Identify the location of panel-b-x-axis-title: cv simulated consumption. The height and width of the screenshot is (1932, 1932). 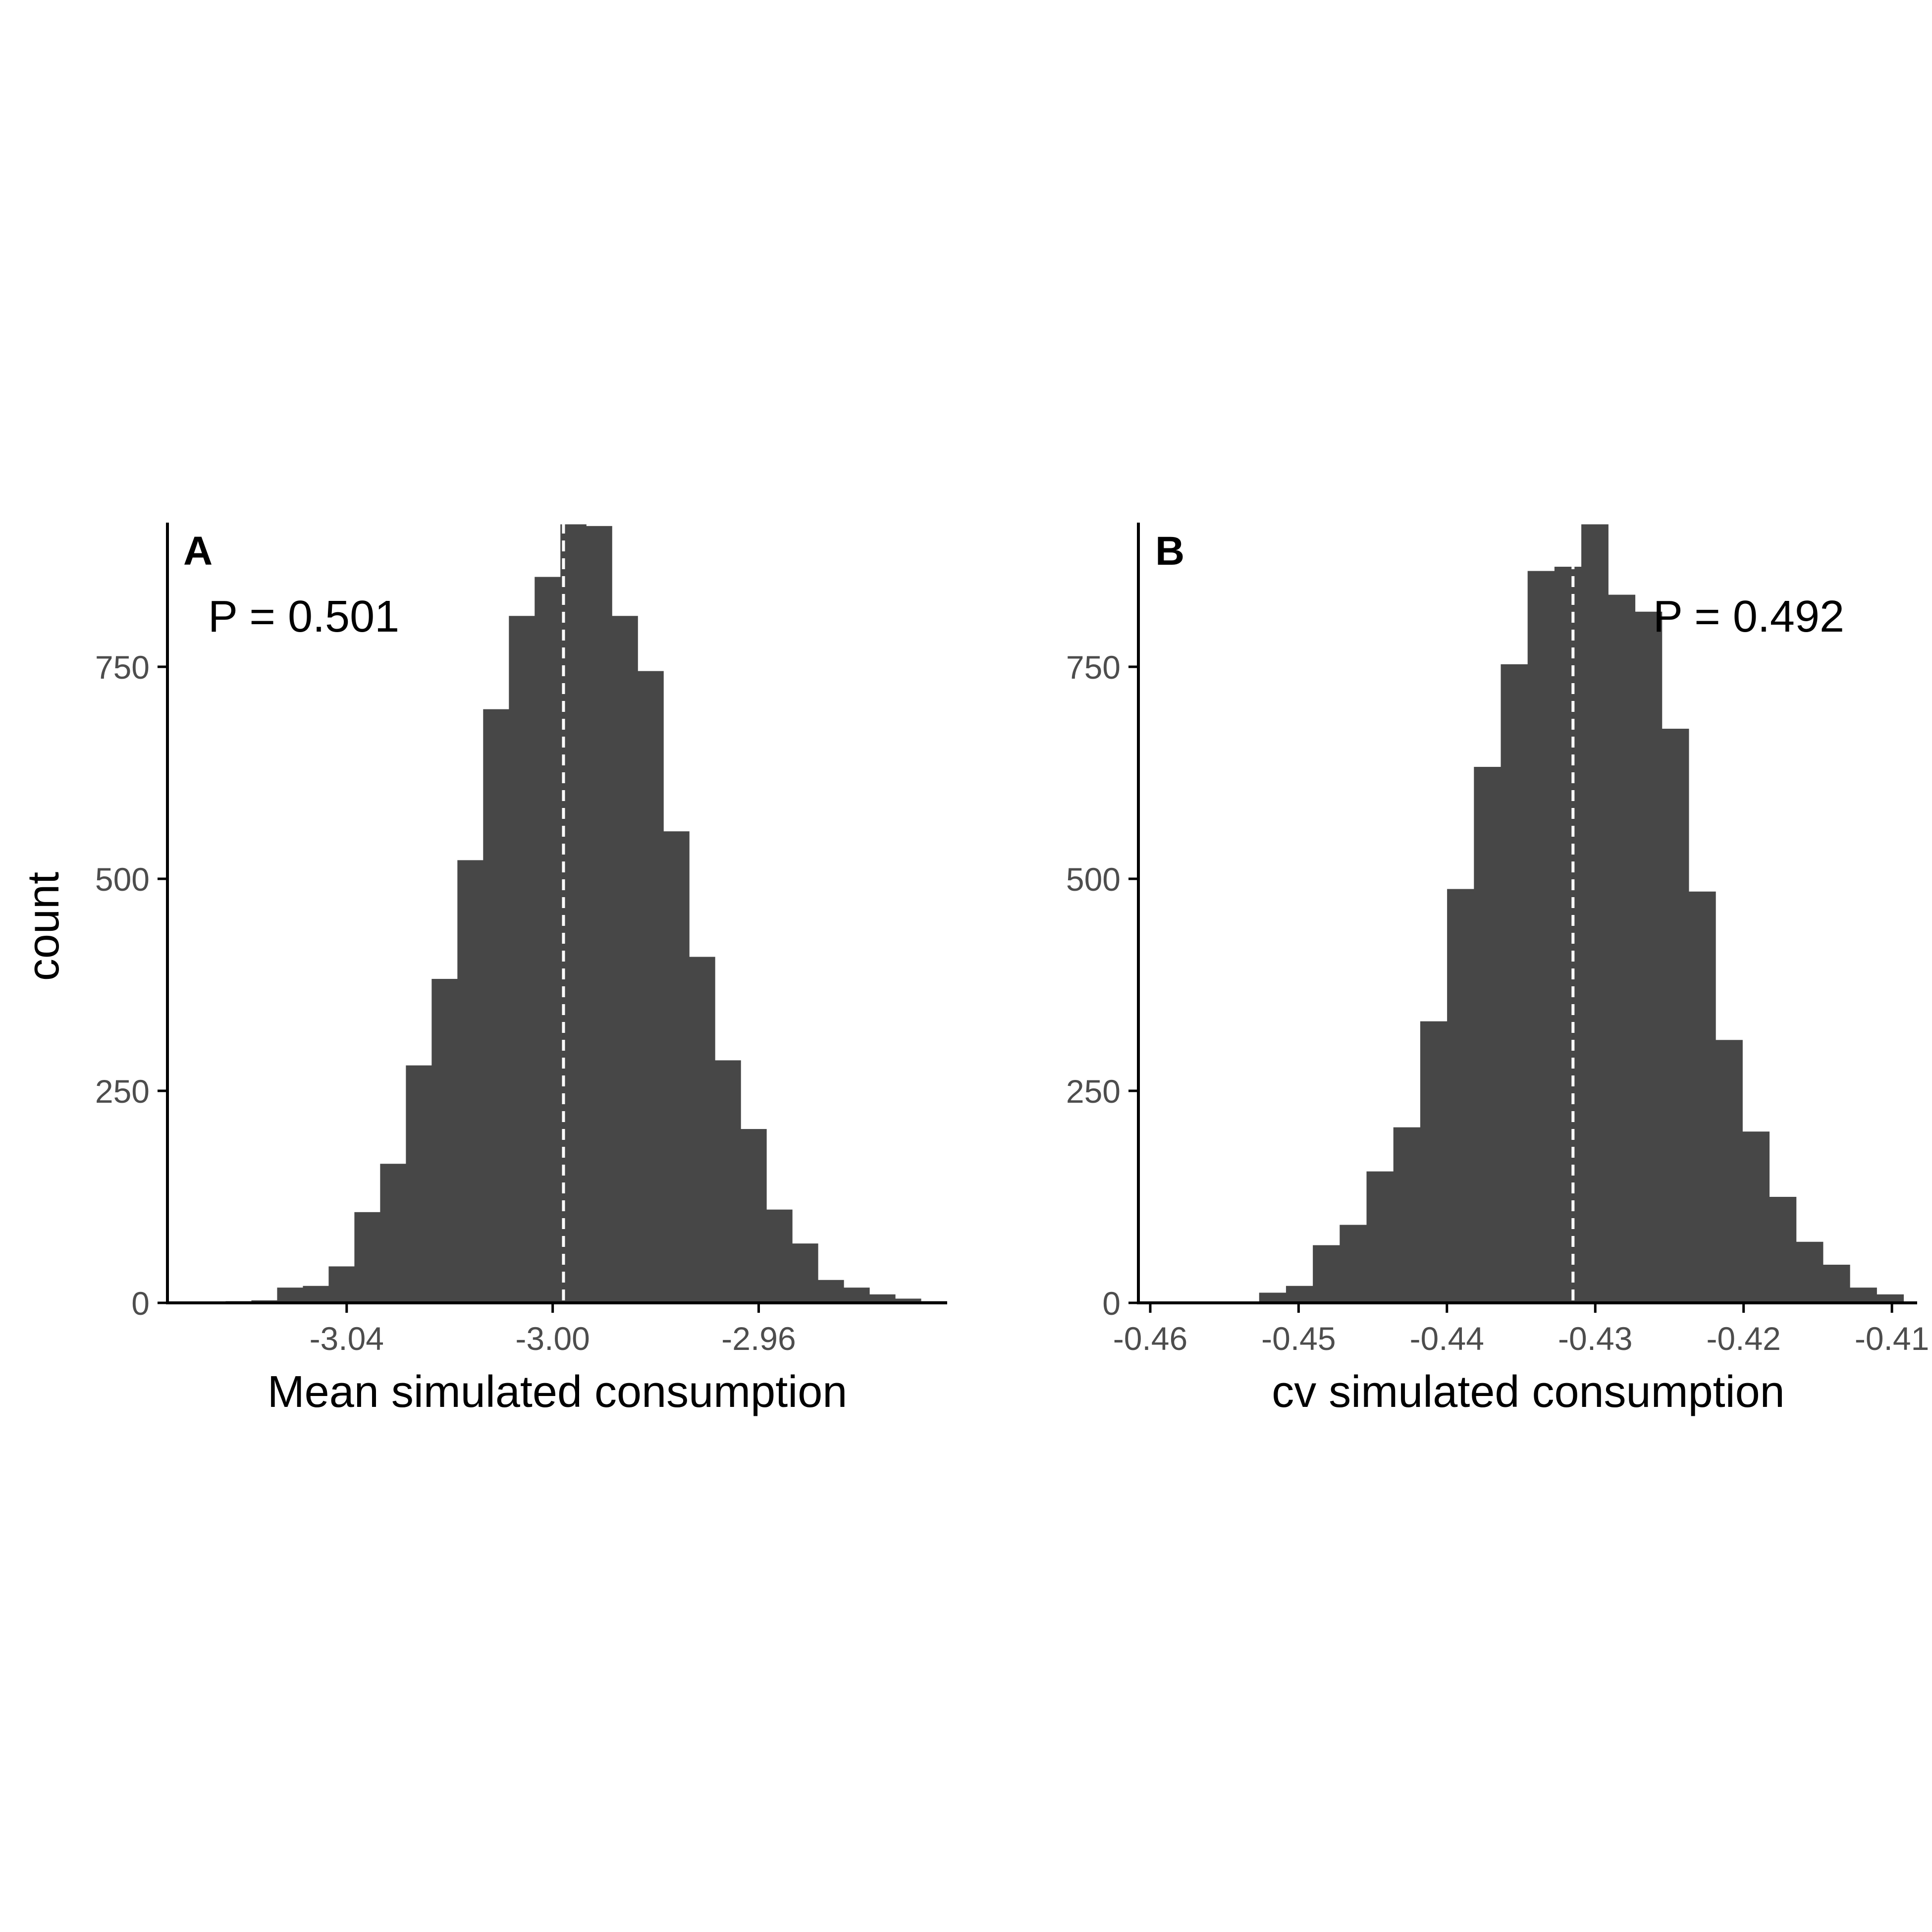
(1528, 1392).